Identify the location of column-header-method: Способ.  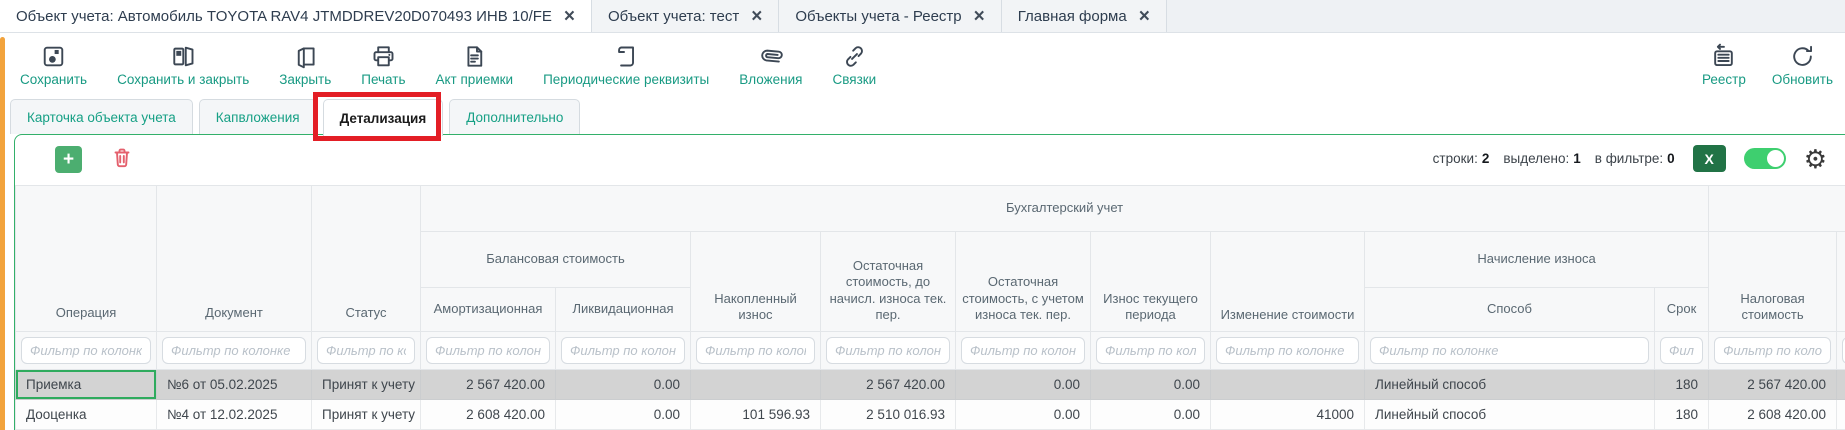
(1509, 309).